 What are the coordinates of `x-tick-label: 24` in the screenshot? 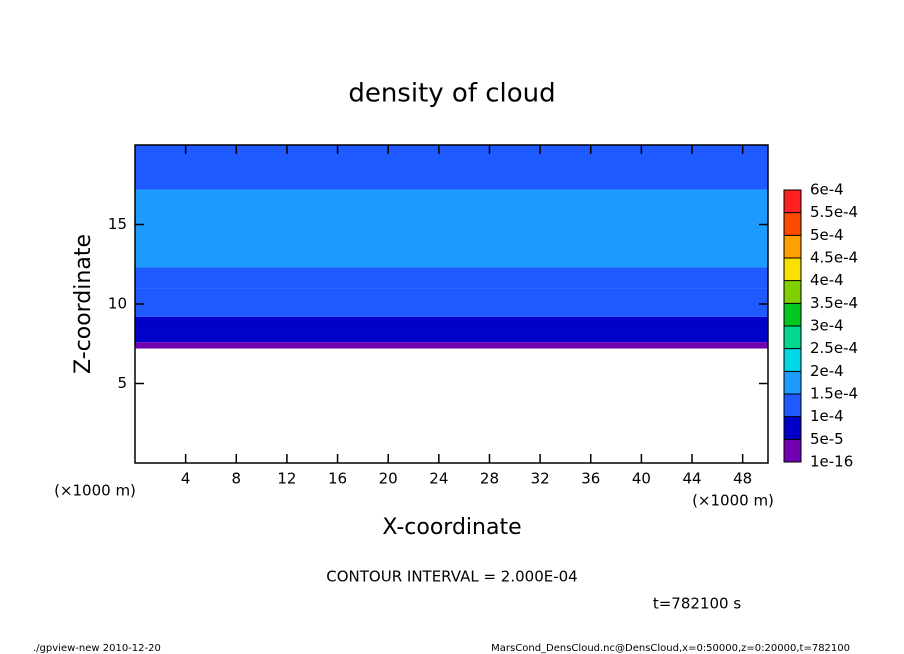 It's located at (438, 479).